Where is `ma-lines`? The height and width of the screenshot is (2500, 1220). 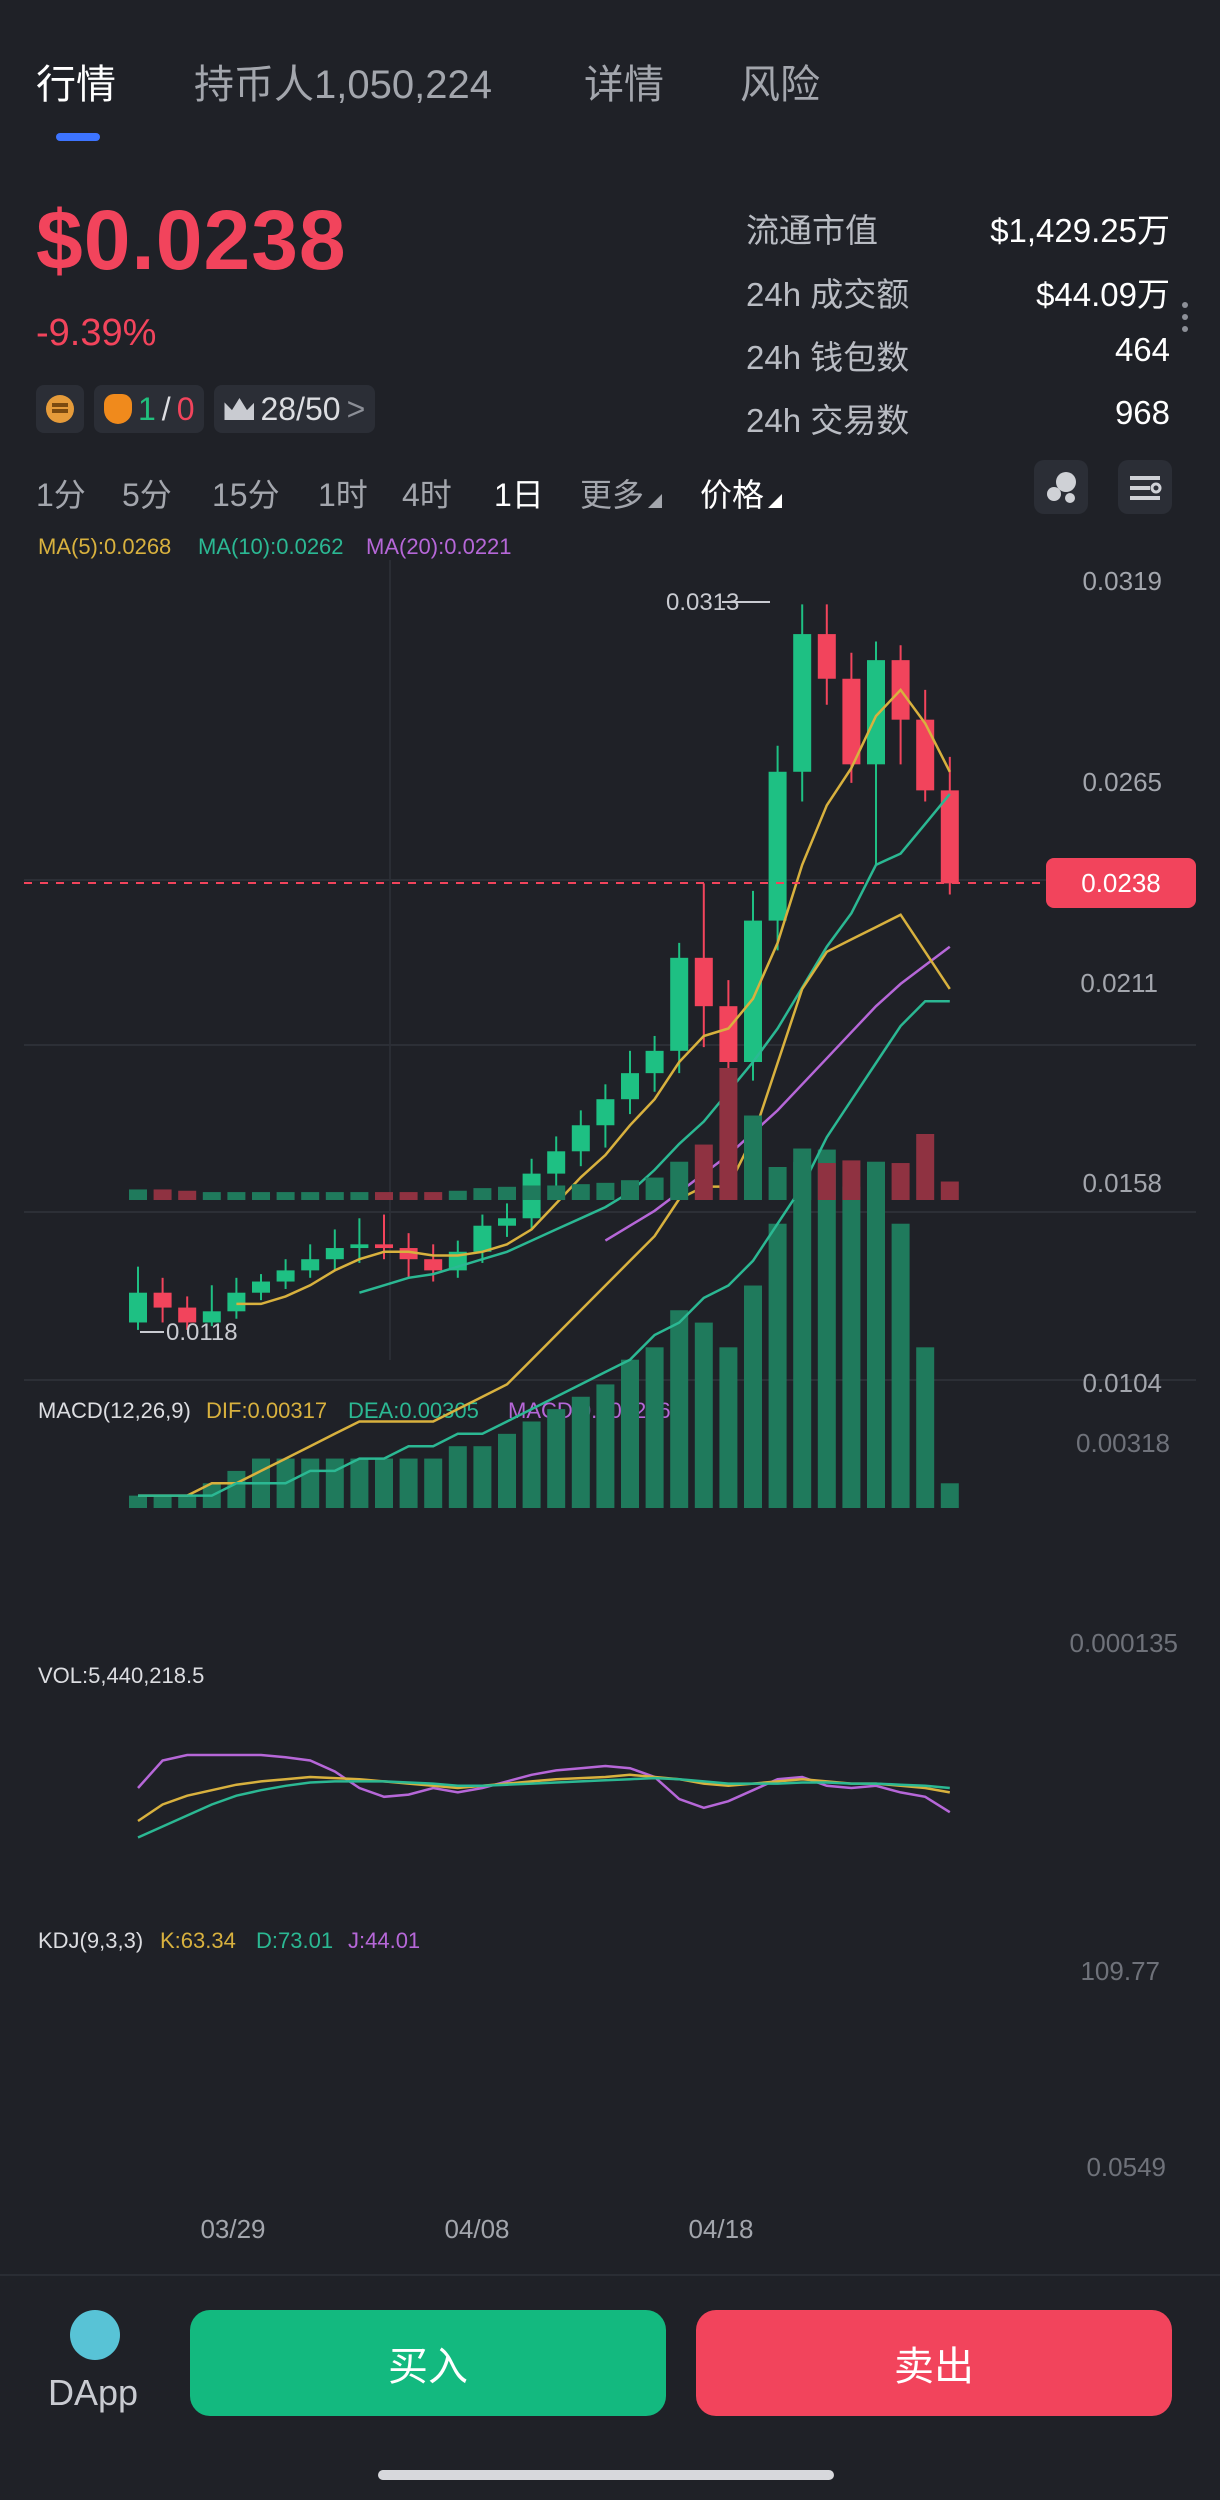 ma-lines is located at coordinates (593, 996).